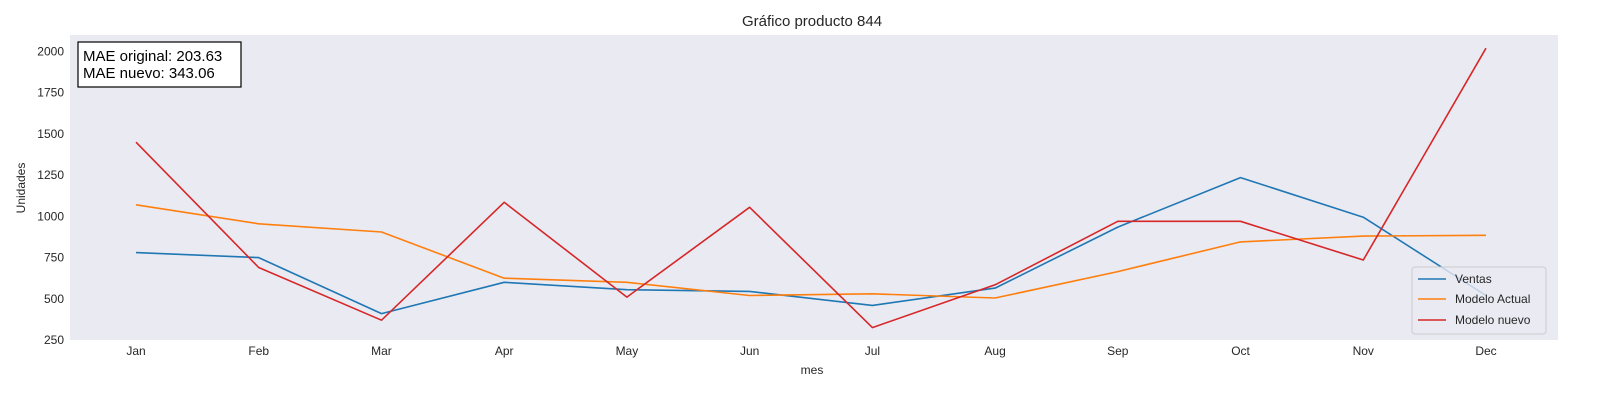 The width and height of the screenshot is (1600, 400). What do you see at coordinates (50, 51) in the screenshot?
I see `y-tick-label: 2000` at bounding box center [50, 51].